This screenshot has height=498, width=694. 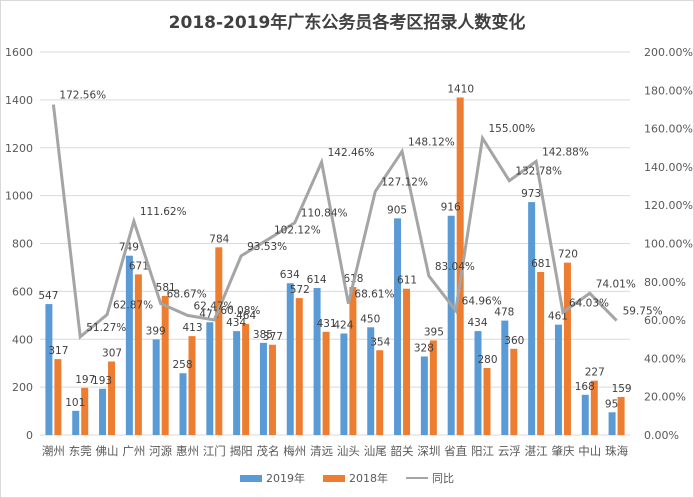 I want to click on svg-text: 431, so click(x=327, y=324).